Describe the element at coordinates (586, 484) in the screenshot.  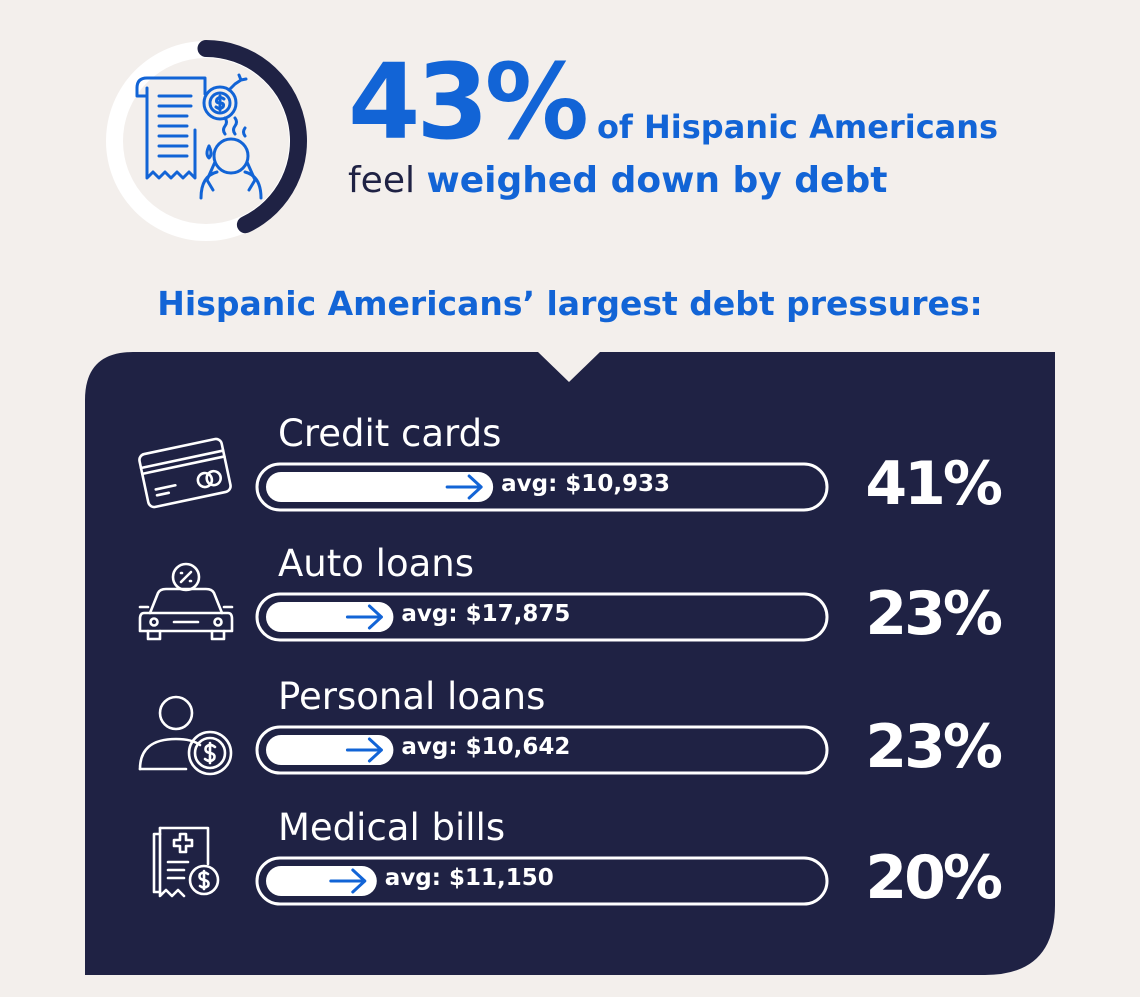
I see `avg-label: avg: $10,933` at that location.